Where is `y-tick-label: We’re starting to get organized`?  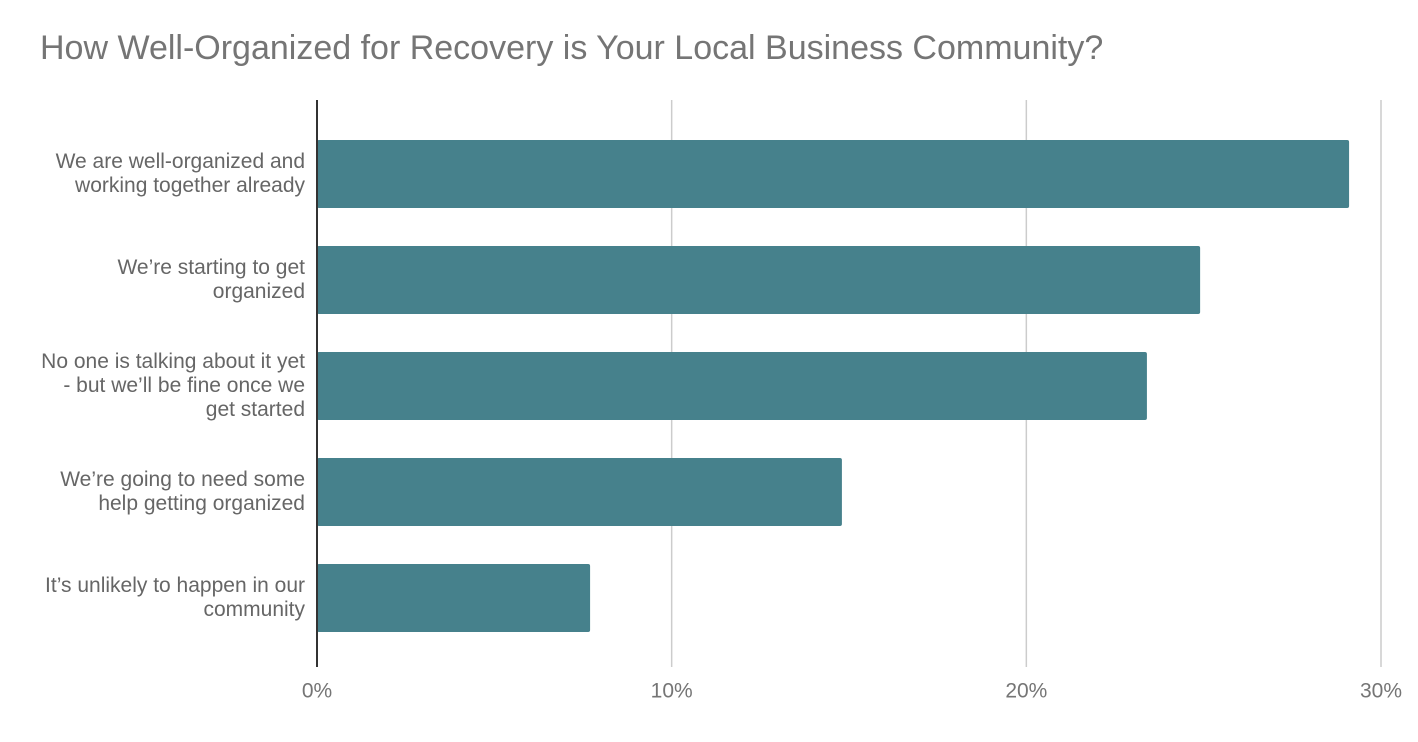 y-tick-label: We’re starting to get organized is located at coordinates (211, 279).